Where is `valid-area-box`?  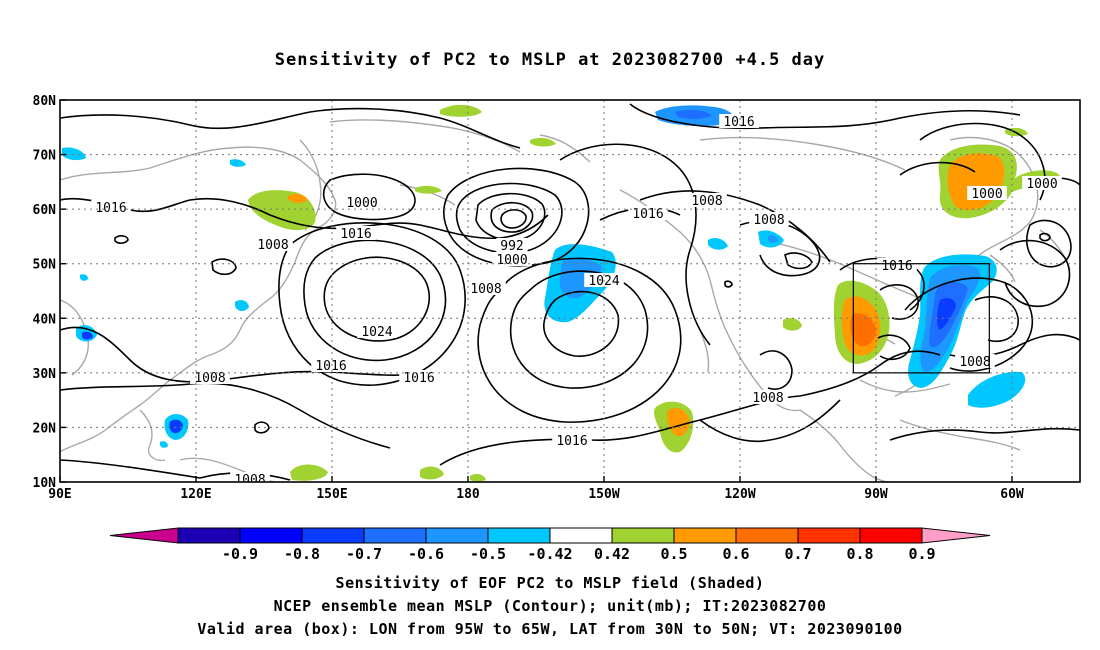 valid-area-box is located at coordinates (921, 318).